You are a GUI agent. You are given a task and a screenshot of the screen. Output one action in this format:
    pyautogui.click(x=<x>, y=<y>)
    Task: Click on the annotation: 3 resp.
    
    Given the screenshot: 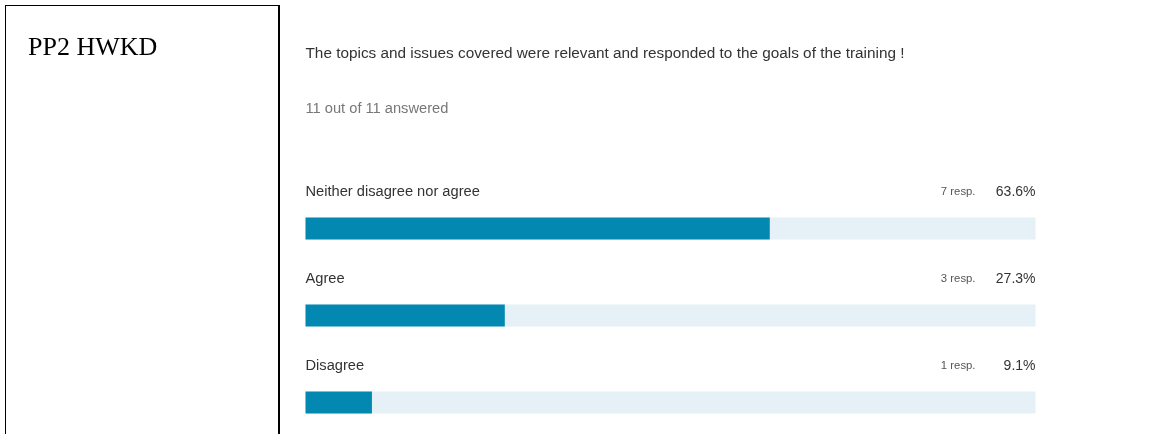 What is the action you would take?
    pyautogui.click(x=958, y=277)
    